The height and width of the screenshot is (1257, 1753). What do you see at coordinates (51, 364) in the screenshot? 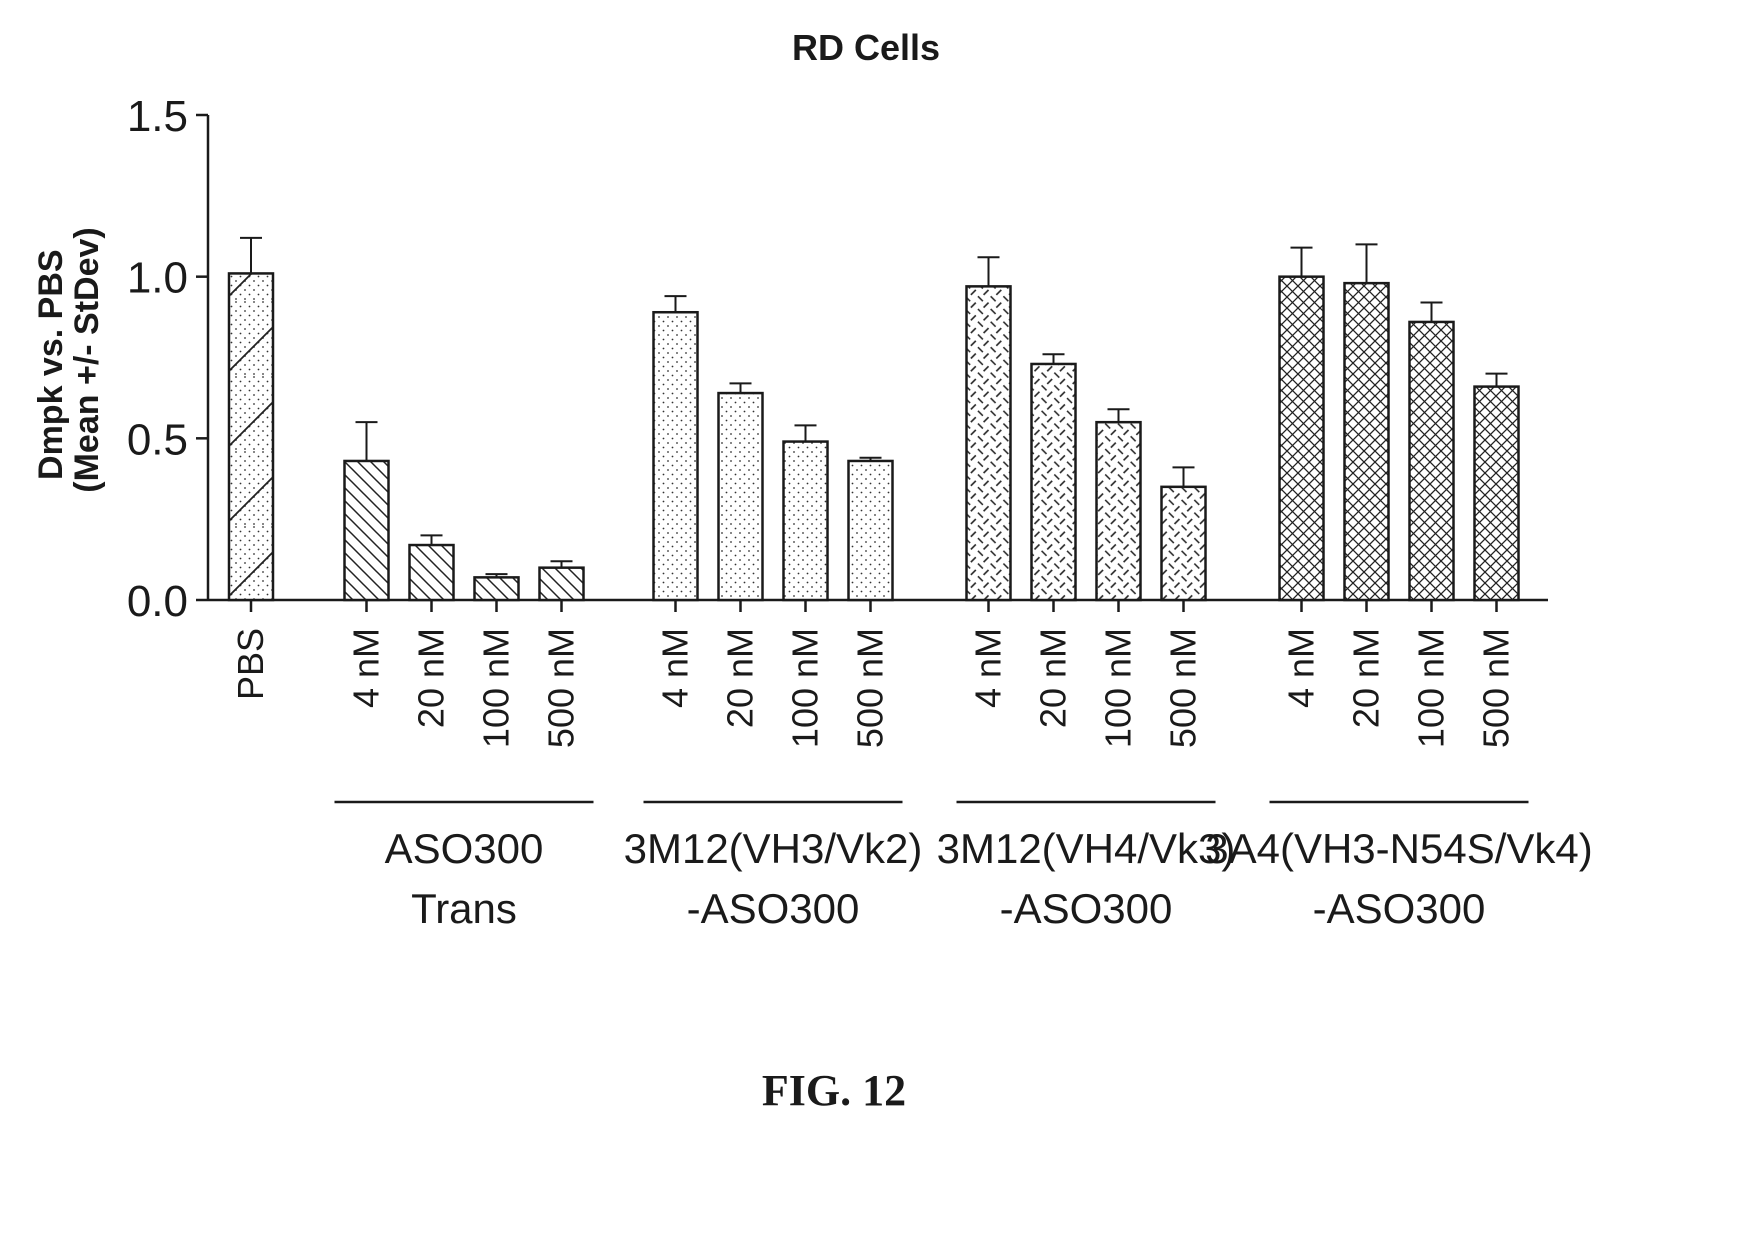
I see `y-axis-label-line1: Dmpk vs. PBS` at bounding box center [51, 364].